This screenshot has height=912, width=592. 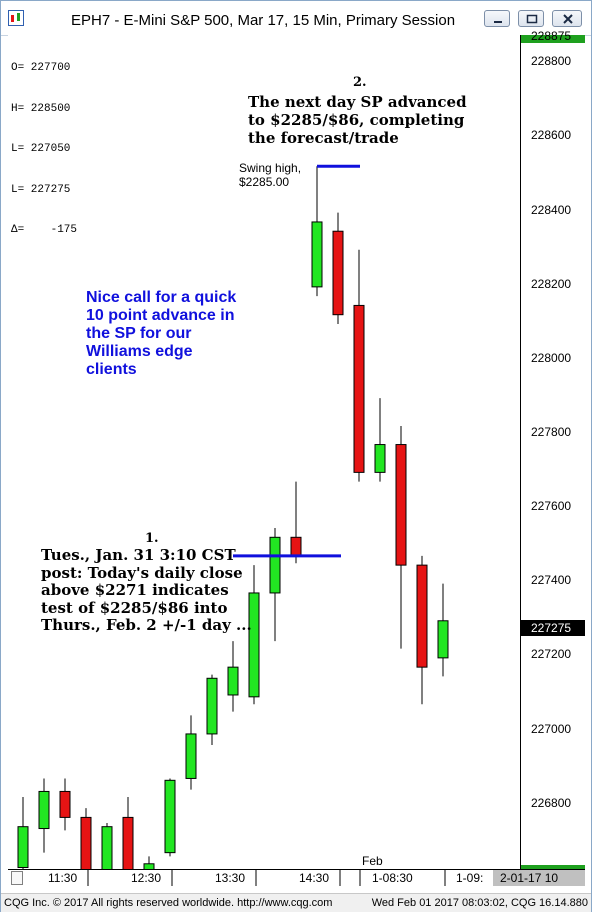 I want to click on current-price-badge, so click(x=553, y=628).